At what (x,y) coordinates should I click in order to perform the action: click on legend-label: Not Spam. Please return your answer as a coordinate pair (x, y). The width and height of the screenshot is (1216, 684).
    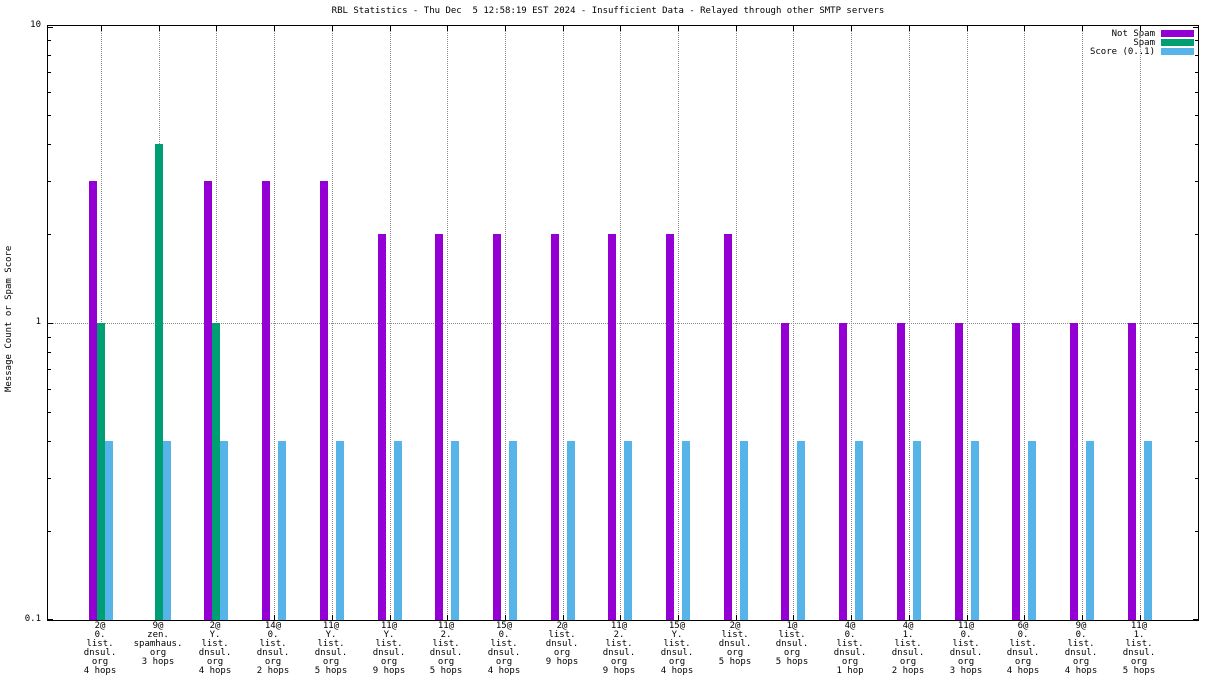
    Looking at the image, I should click on (1133, 33).